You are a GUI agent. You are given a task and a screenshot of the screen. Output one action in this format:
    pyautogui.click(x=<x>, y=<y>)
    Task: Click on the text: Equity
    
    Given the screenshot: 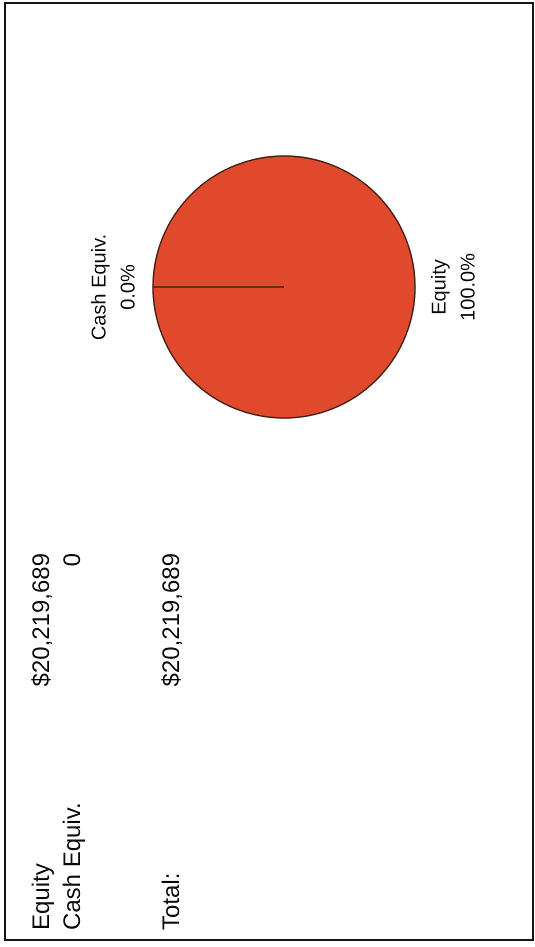 What is the action you would take?
    pyautogui.click(x=41, y=896)
    